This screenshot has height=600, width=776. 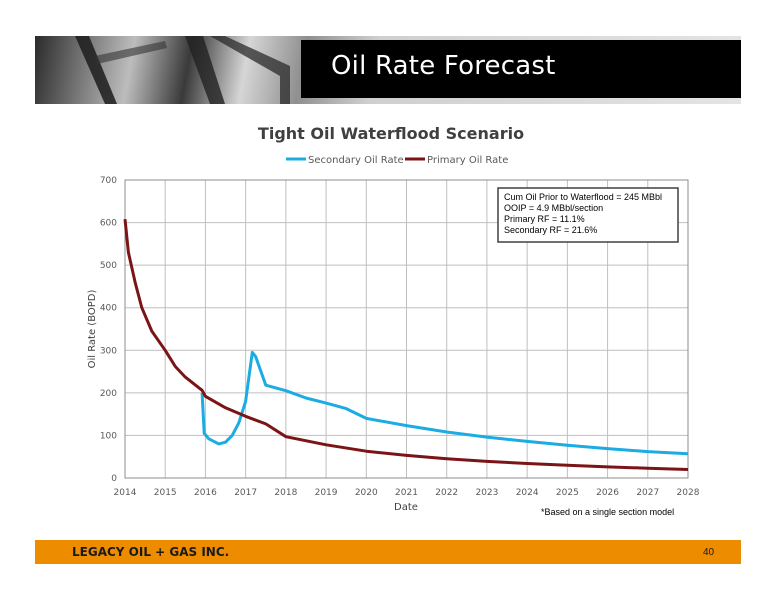 I want to click on title-box, so click(x=521, y=69).